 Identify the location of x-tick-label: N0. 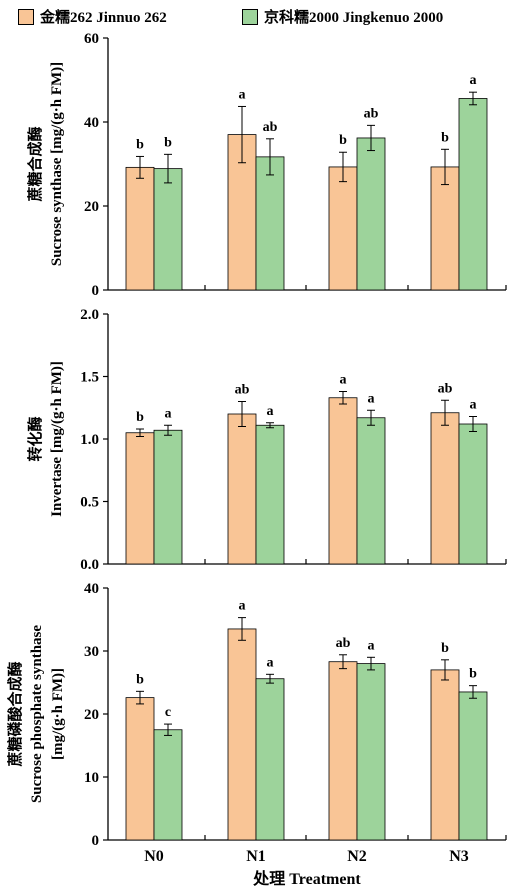
(154, 856).